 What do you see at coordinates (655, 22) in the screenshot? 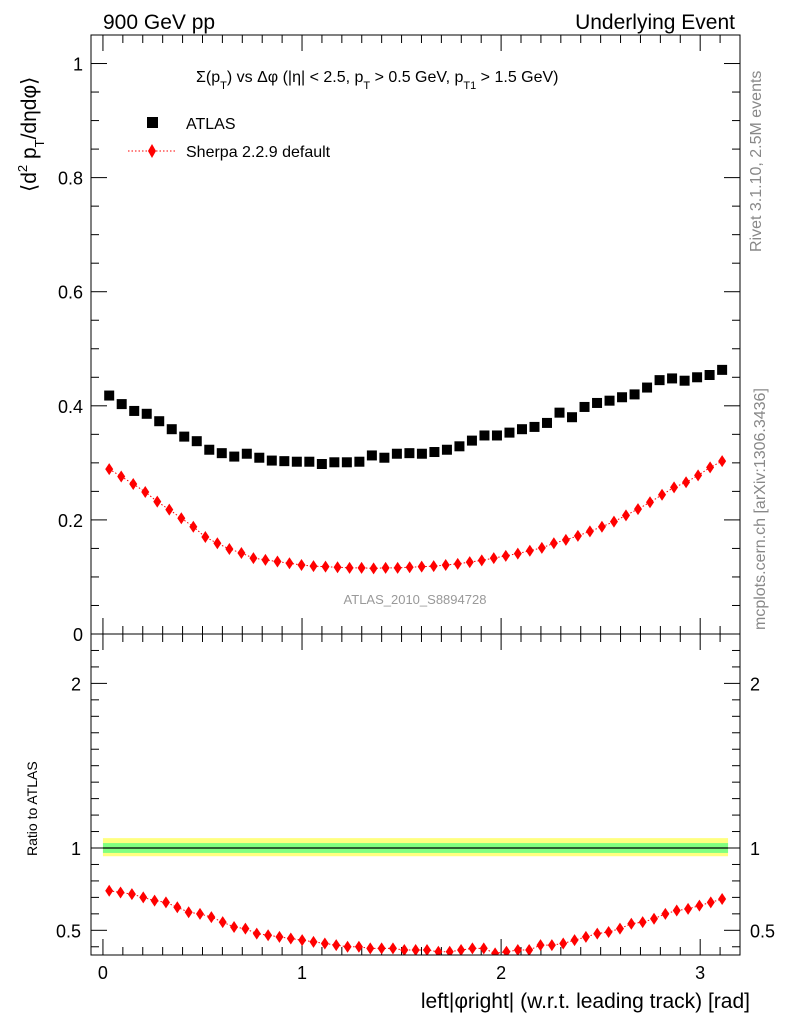
I see `header-right: Underlying Event` at bounding box center [655, 22].